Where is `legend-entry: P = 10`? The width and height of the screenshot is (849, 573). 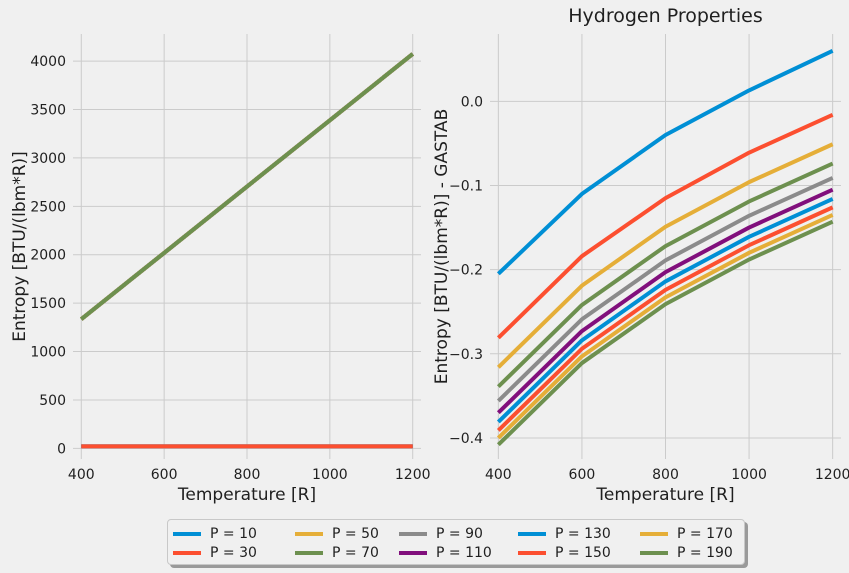 legend-entry: P = 10 is located at coordinates (215, 534).